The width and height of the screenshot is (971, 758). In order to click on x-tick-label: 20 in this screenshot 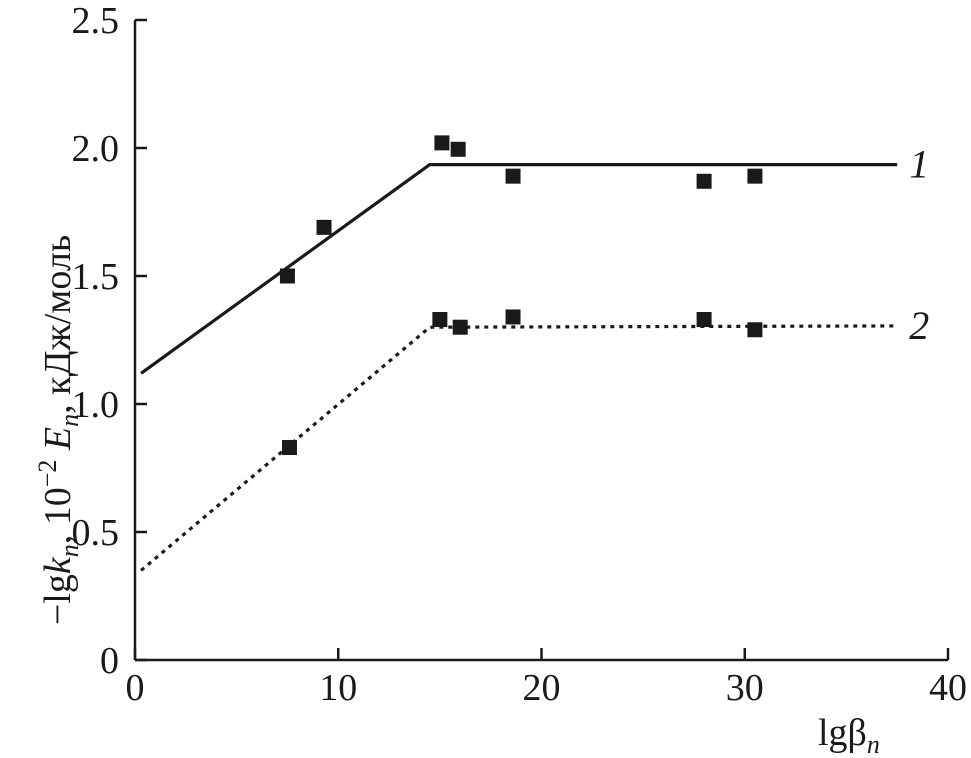, I will do `click(542, 688)`.